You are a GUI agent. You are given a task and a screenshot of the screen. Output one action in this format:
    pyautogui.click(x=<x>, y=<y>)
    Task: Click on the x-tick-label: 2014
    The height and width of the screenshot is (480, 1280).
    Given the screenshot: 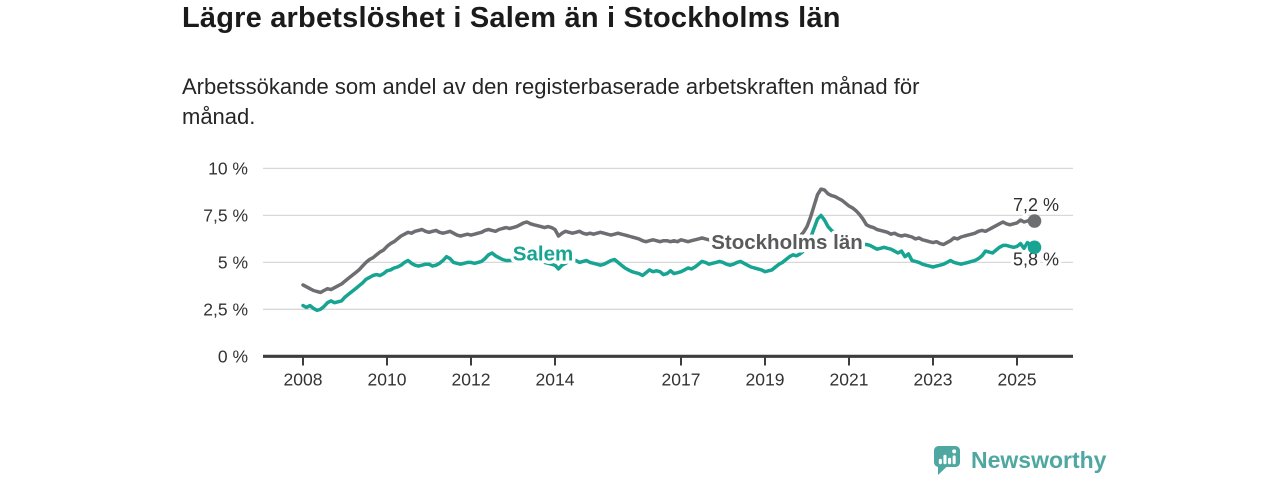 What is the action you would take?
    pyautogui.click(x=555, y=380)
    